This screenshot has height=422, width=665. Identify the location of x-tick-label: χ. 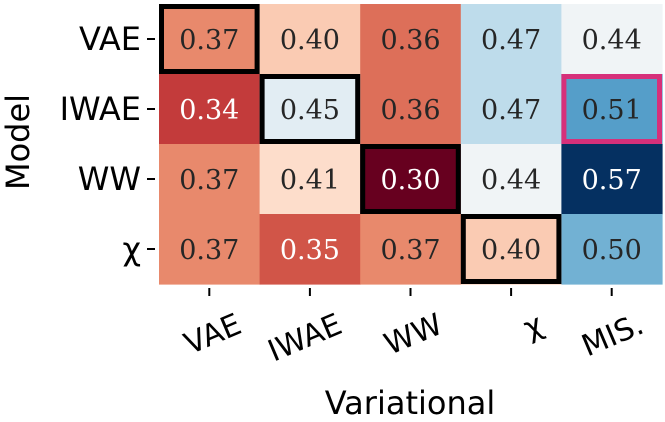
(534, 326).